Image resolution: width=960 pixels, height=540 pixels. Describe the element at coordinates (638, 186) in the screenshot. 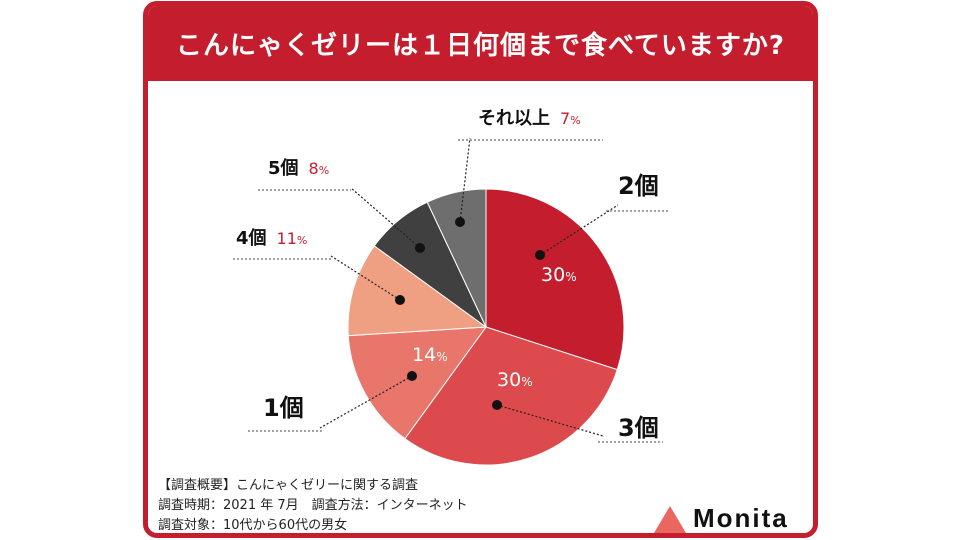

I see `slice-category-label: 2個` at that location.